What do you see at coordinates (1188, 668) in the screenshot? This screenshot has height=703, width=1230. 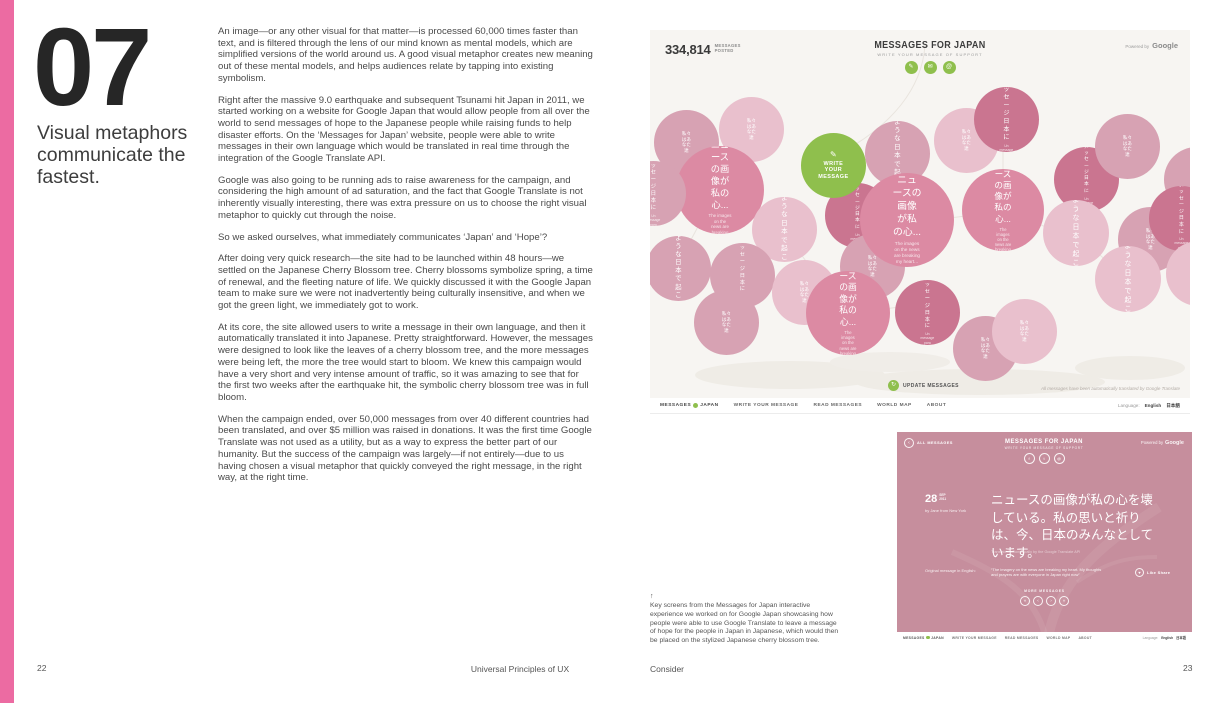 I see `page-number-right: 23` at bounding box center [1188, 668].